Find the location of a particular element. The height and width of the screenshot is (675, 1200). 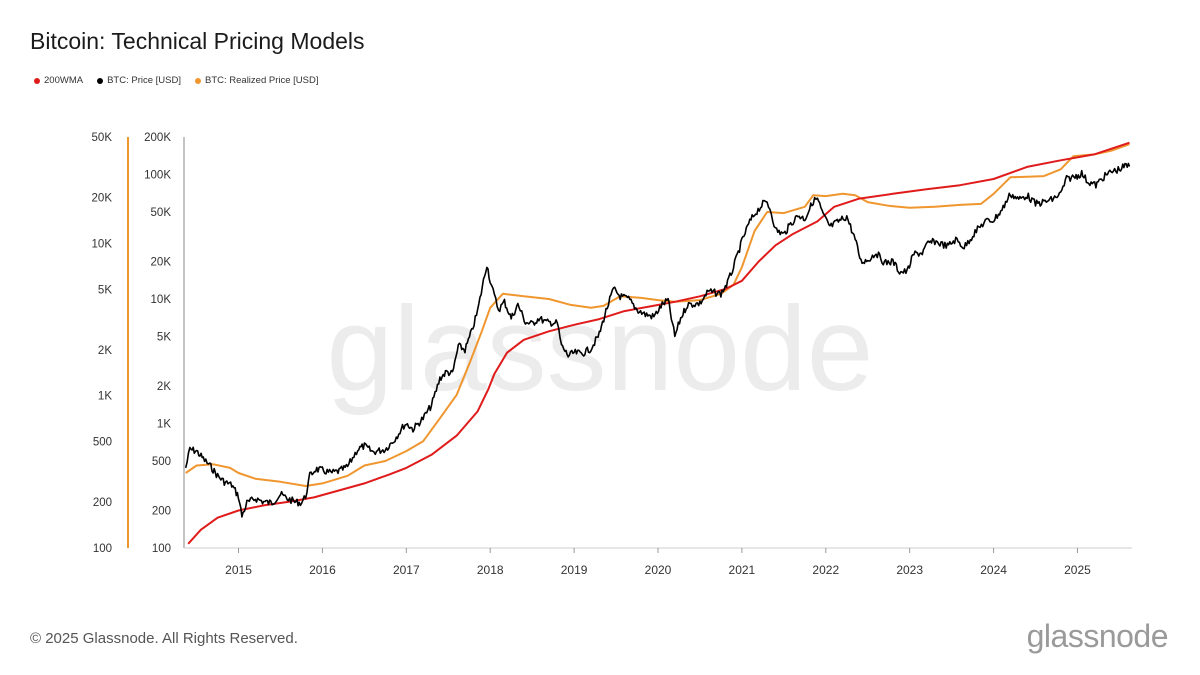

x-tick-label: 2023 is located at coordinates (909, 570).